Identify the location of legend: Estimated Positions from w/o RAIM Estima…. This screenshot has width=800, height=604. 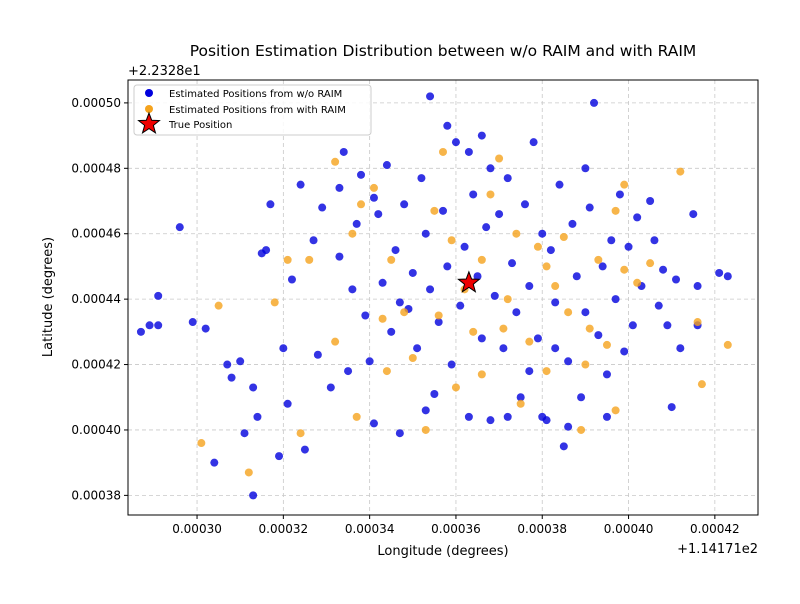
(252, 110).